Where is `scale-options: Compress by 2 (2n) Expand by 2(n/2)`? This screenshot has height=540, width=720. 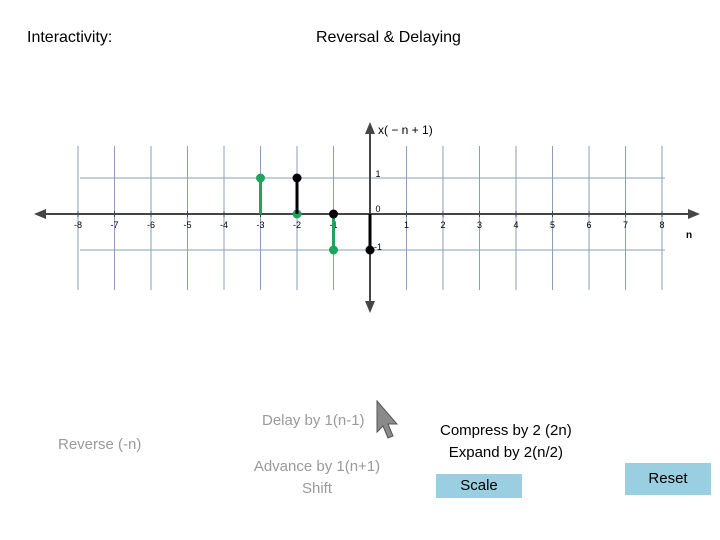 scale-options: Compress by 2 (2n) Expand by 2(n/2) is located at coordinates (506, 442).